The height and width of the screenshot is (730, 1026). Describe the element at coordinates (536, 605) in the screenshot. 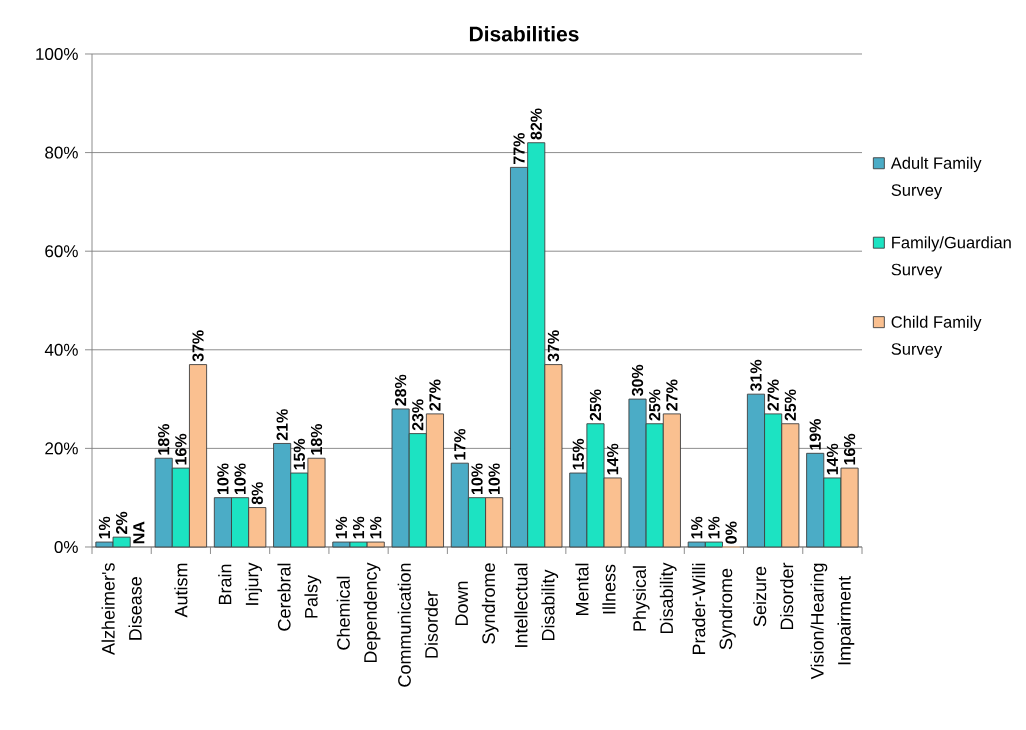

I see `x-tick-label: Intellectual Disability` at that location.